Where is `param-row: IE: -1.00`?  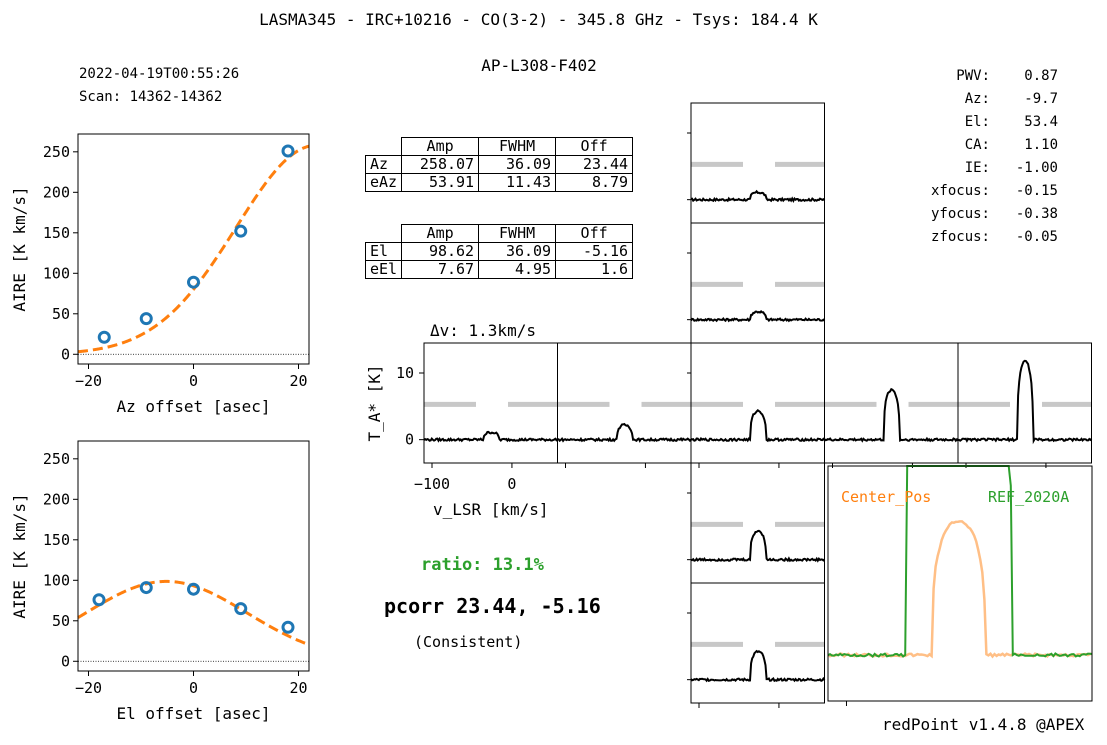 param-row: IE: -1.00 is located at coordinates (969, 169).